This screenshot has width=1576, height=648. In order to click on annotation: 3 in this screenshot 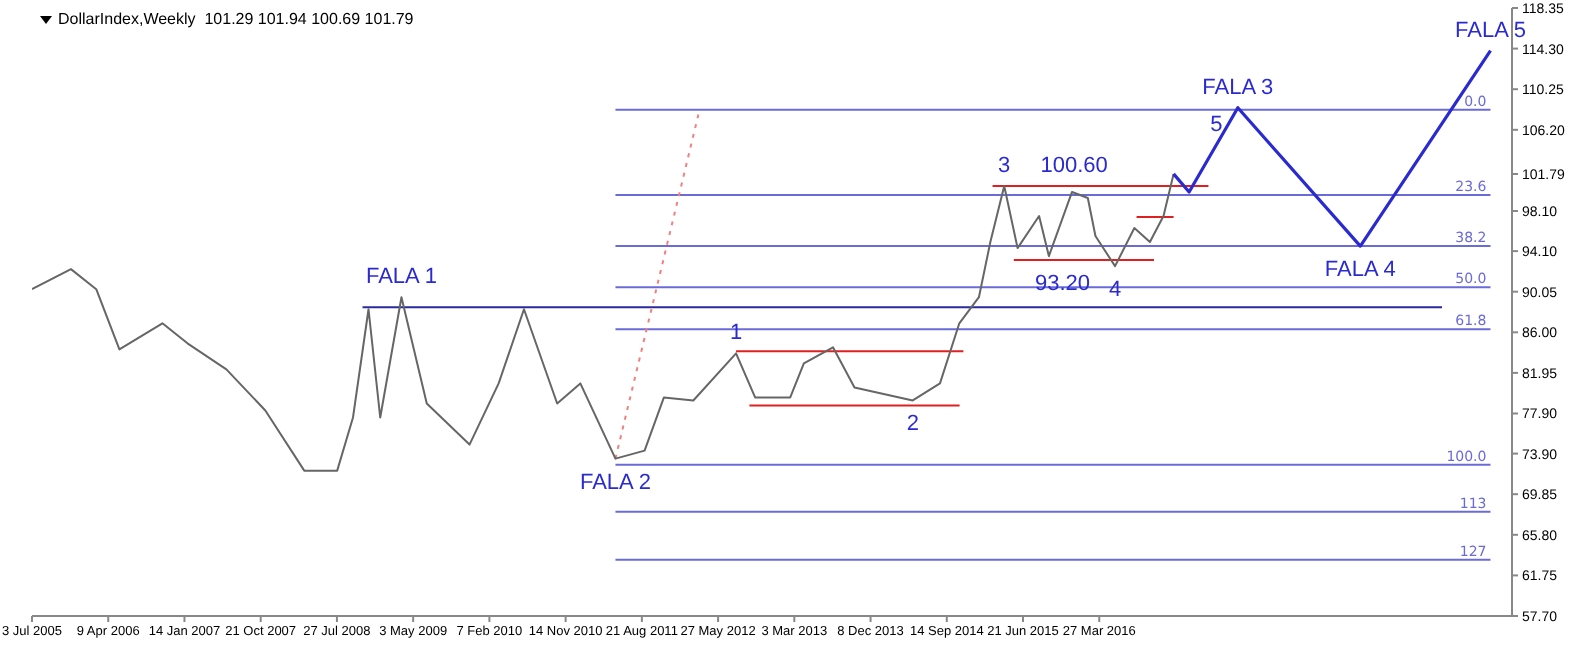, I will do `click(1004, 165)`.